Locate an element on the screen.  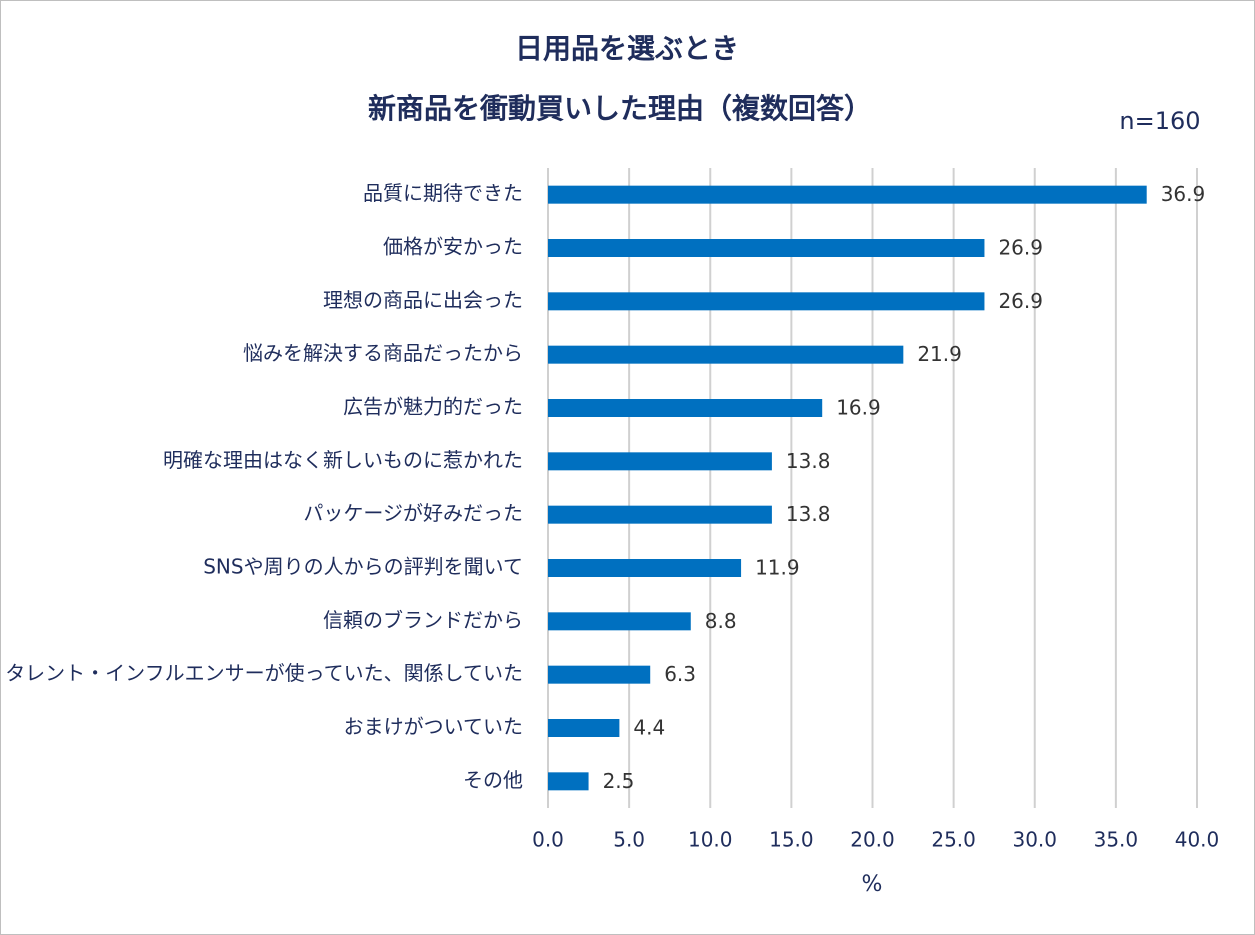
x-tick-label: 5.0 is located at coordinates (629, 840).